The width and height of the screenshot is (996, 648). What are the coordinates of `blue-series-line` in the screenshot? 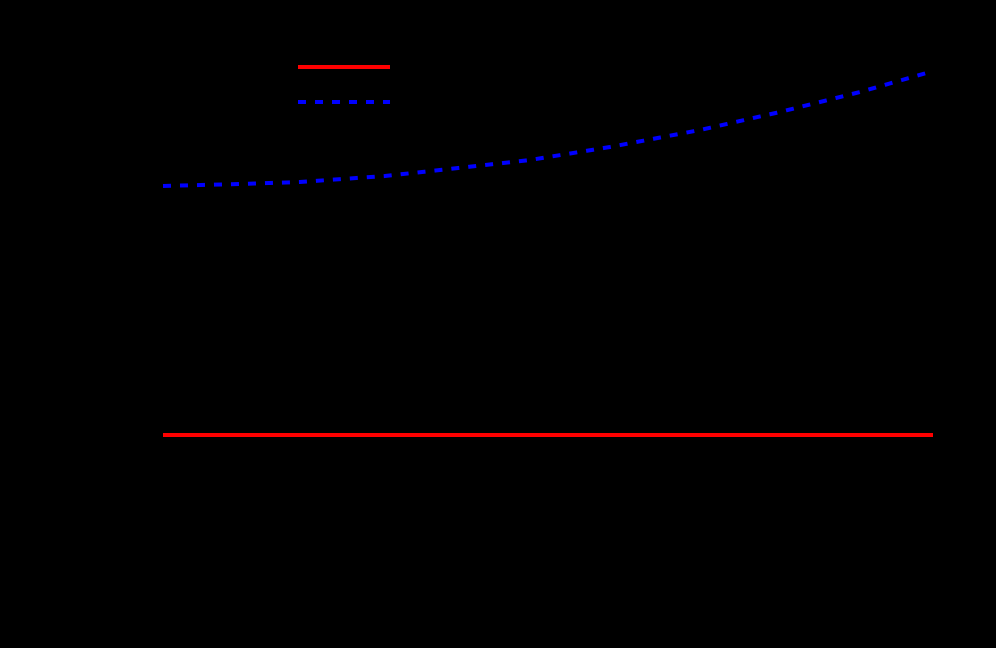 It's located at (546, 129).